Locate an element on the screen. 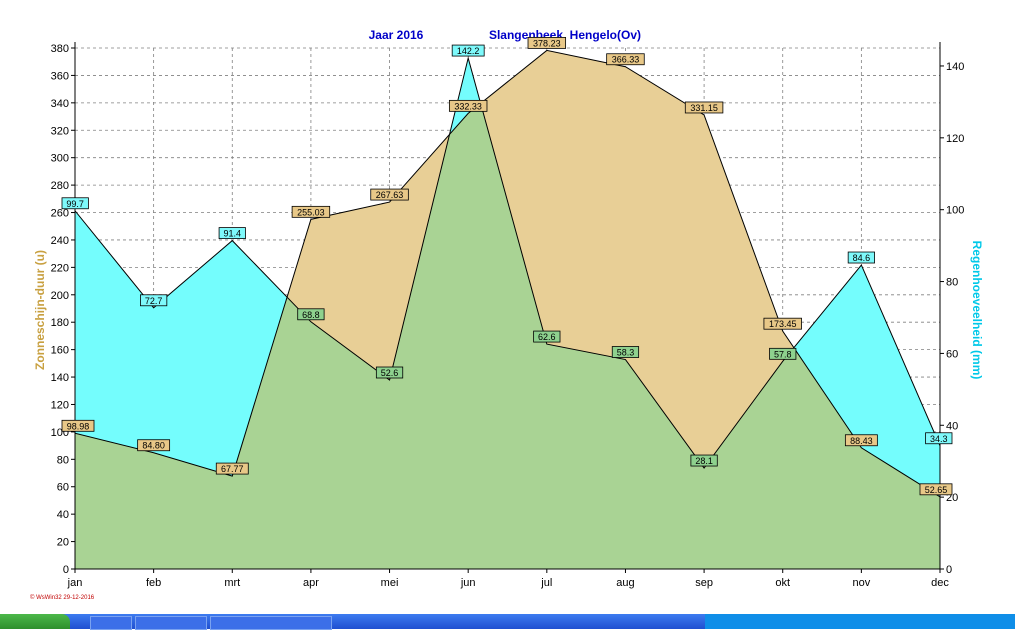 This screenshot has width=1015, height=630. rain-data-label: 142.2 is located at coordinates (468, 50).